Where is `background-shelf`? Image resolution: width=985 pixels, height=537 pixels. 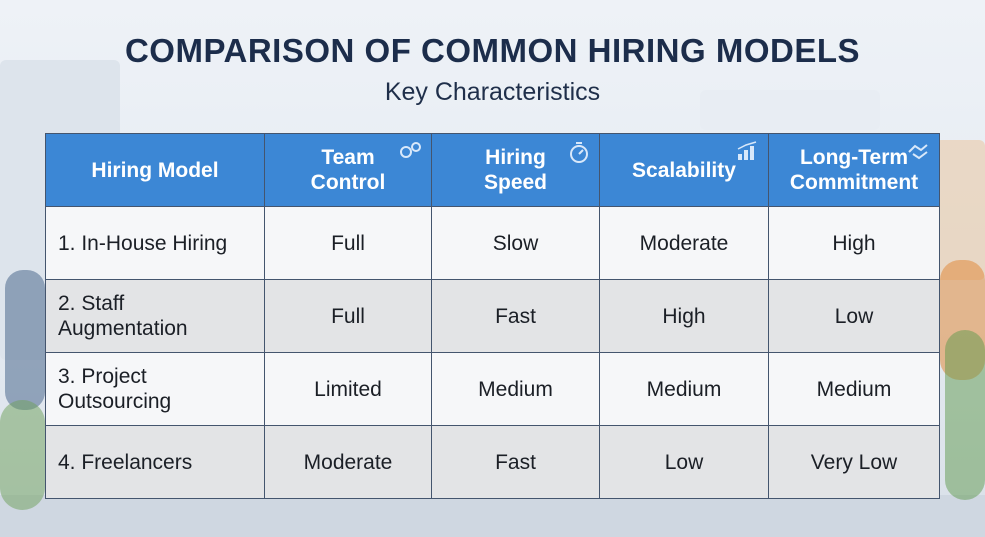 background-shelf is located at coordinates (960, 210).